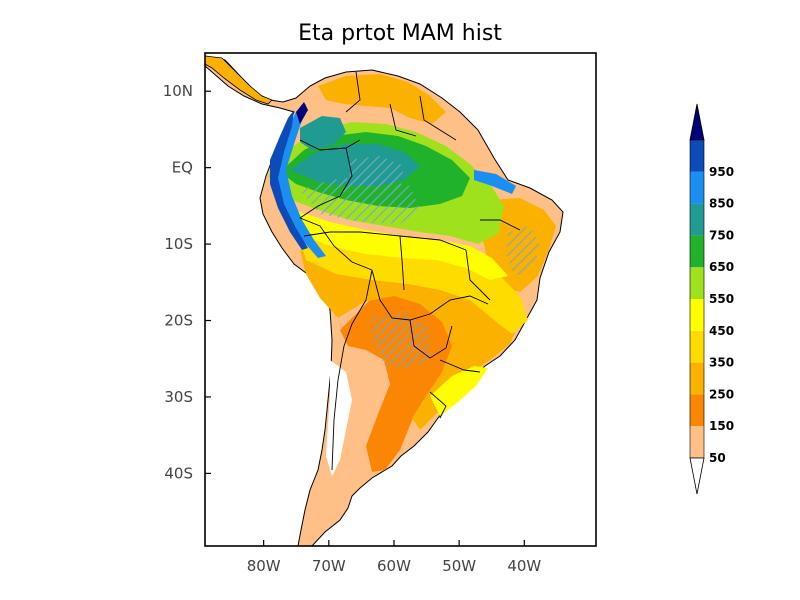 The width and height of the screenshot is (800, 600). What do you see at coordinates (721, 394) in the screenshot?
I see `colorbar-label: 250` at bounding box center [721, 394].